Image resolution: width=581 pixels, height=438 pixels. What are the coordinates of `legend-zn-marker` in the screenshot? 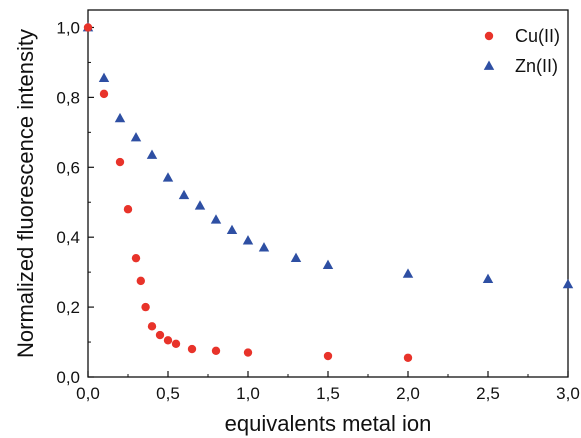 It's located at (489, 65).